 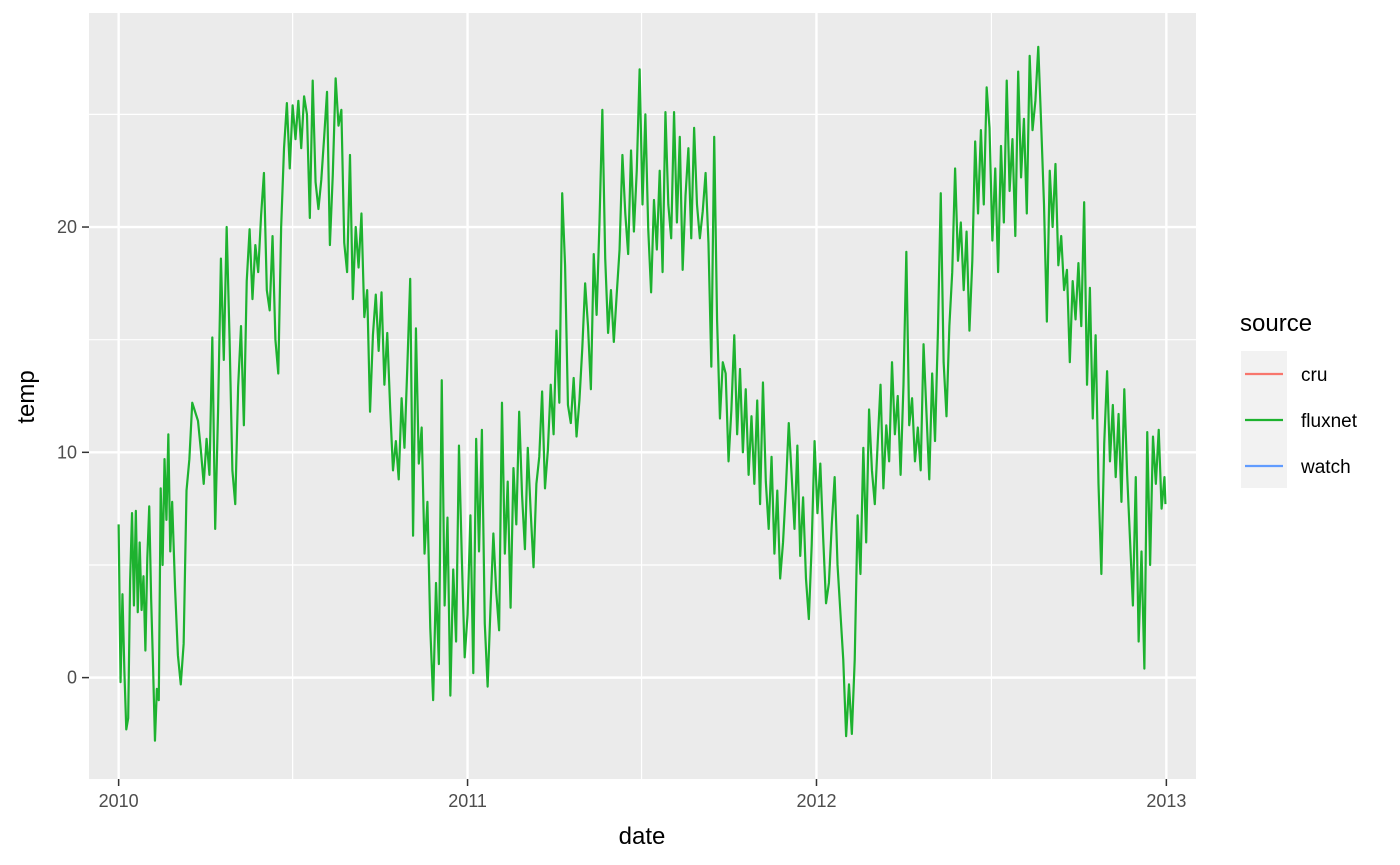 I want to click on x-tick-label-1: 2011, so click(x=467, y=801).